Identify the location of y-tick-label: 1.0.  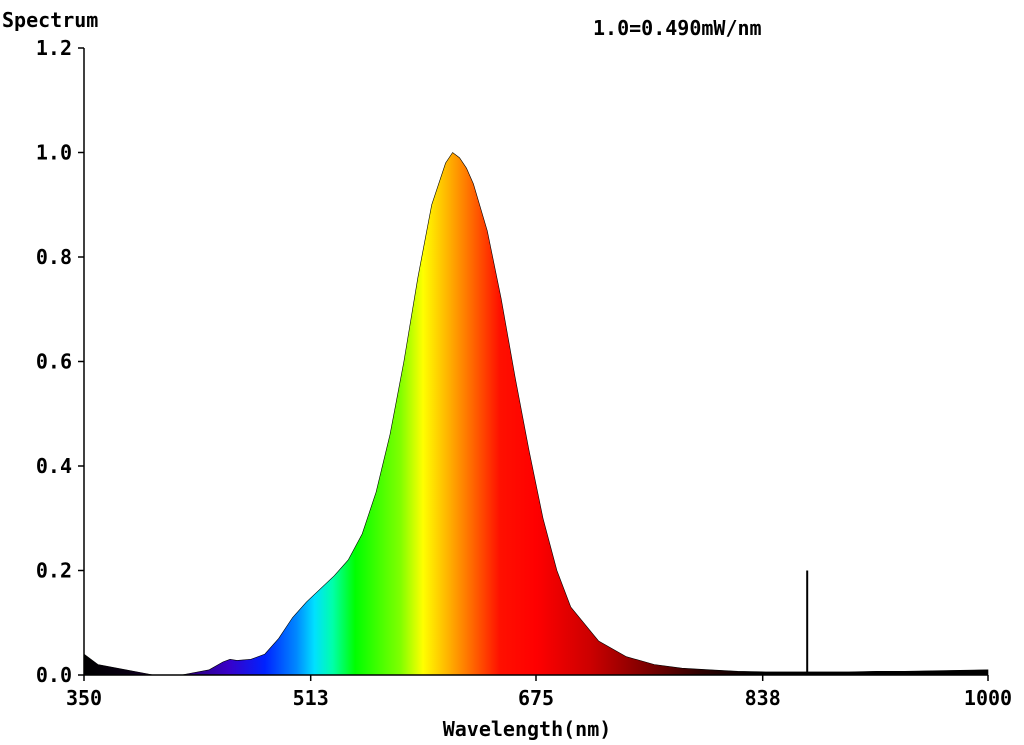
(54, 153).